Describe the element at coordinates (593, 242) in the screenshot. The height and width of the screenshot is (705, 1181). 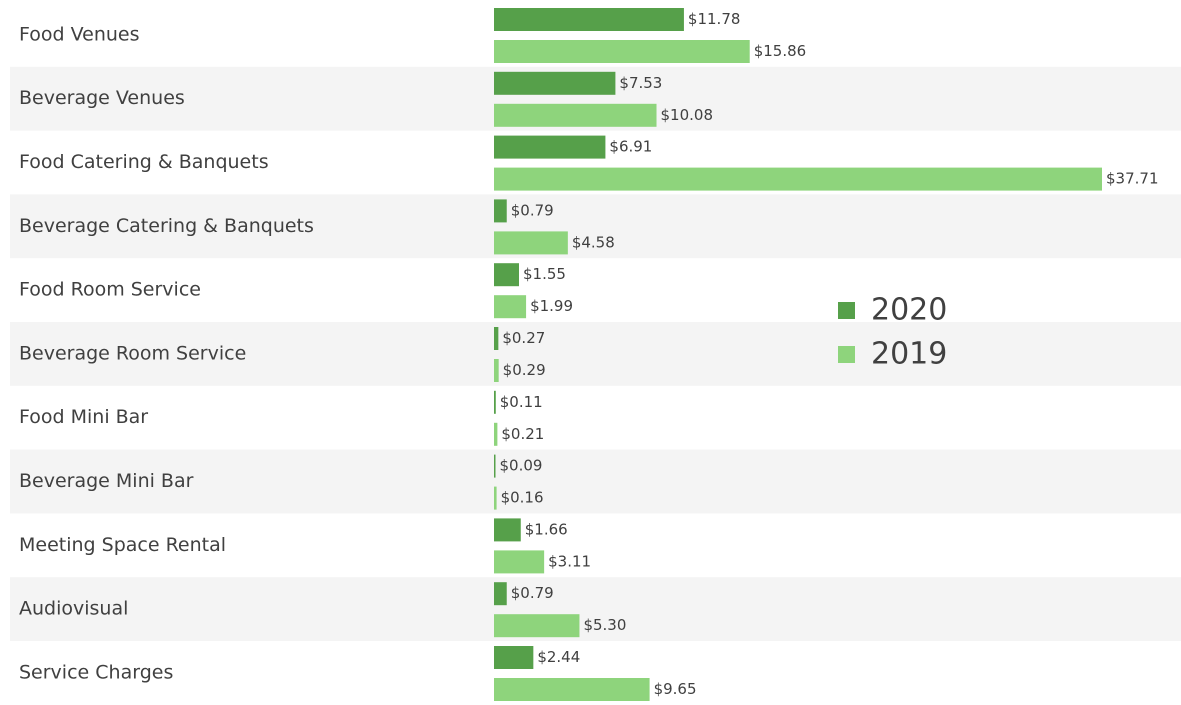
I see `value-label: $4.58` at that location.